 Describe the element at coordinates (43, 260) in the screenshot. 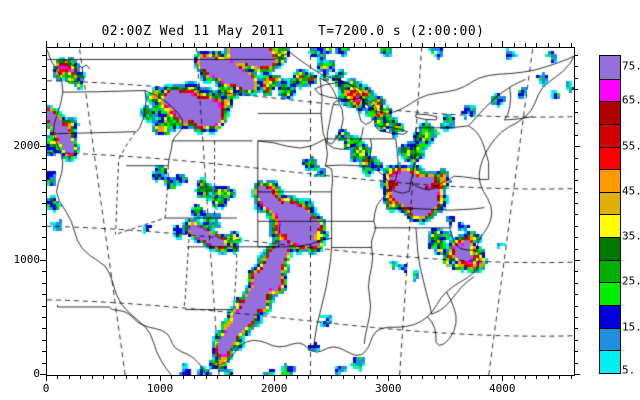

I see `y-major-tick` at that location.